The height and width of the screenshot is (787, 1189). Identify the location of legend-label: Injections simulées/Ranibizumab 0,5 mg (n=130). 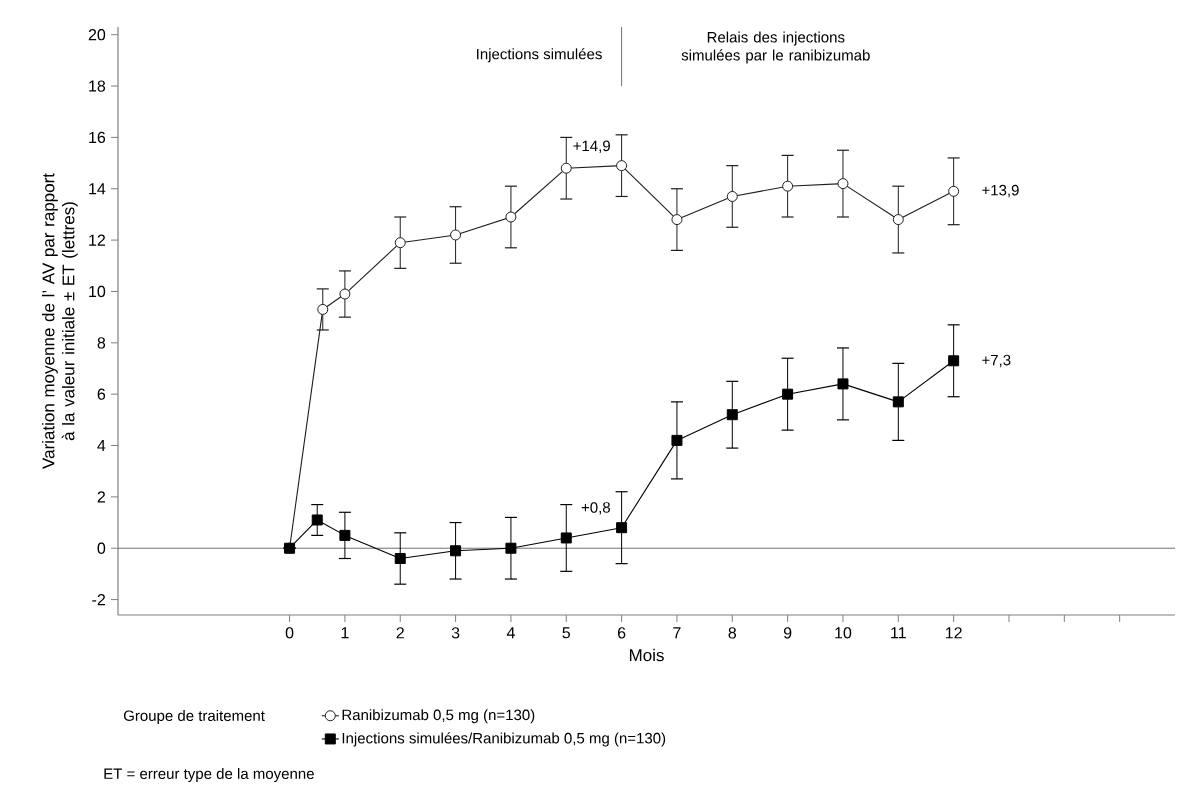
(504, 739).